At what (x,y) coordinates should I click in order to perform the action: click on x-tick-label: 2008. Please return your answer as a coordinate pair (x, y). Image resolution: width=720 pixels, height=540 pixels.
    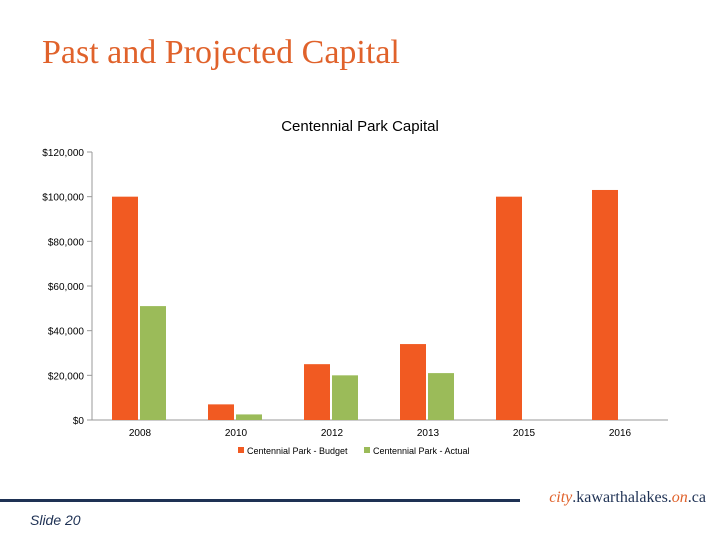
    Looking at the image, I should click on (140, 433).